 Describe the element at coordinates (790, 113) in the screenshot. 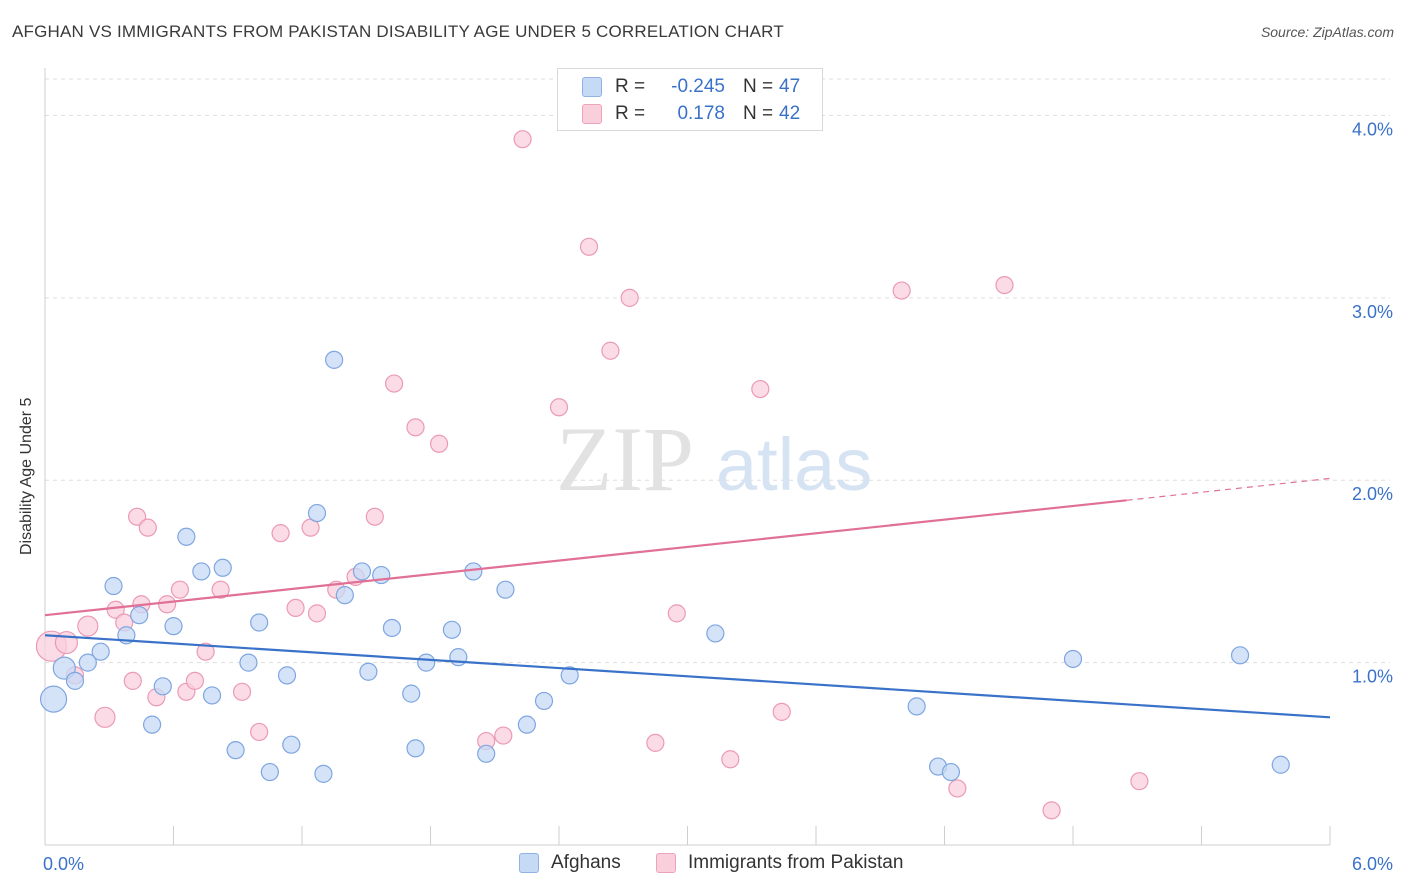

I see `legend-n-value: 42` at that location.